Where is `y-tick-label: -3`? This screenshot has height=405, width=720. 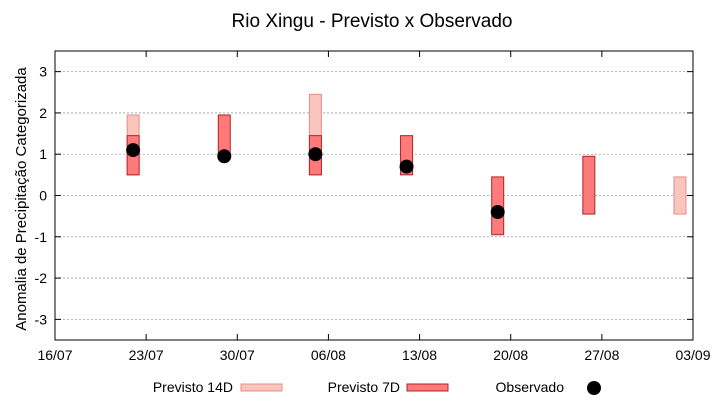
y-tick-label: -3 is located at coordinates (41, 319).